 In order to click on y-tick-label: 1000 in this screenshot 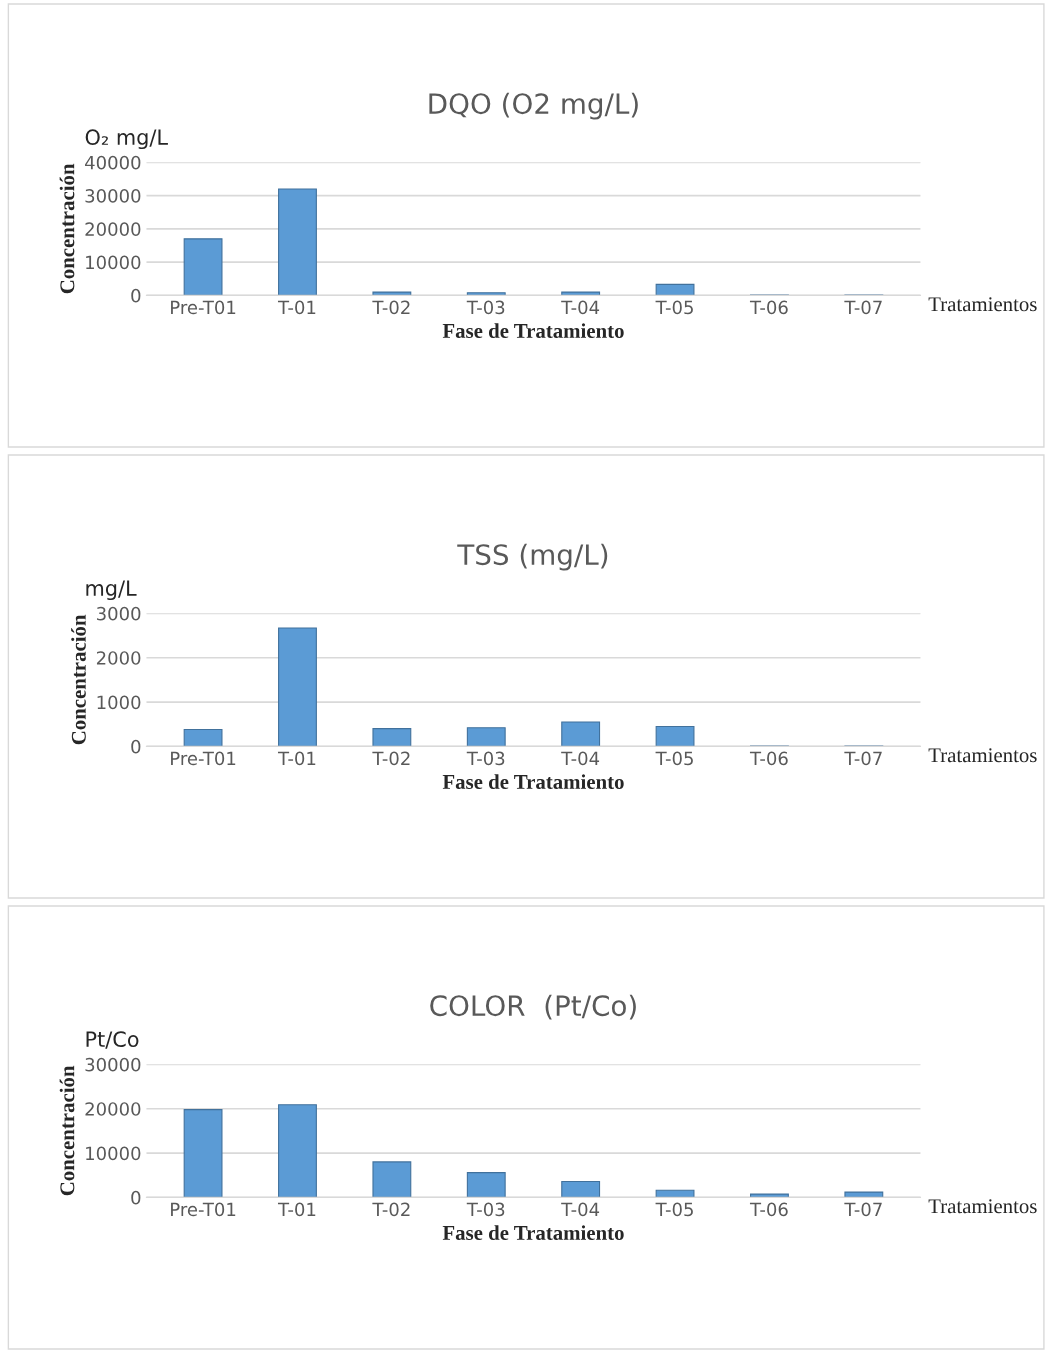, I will do `click(119, 702)`.